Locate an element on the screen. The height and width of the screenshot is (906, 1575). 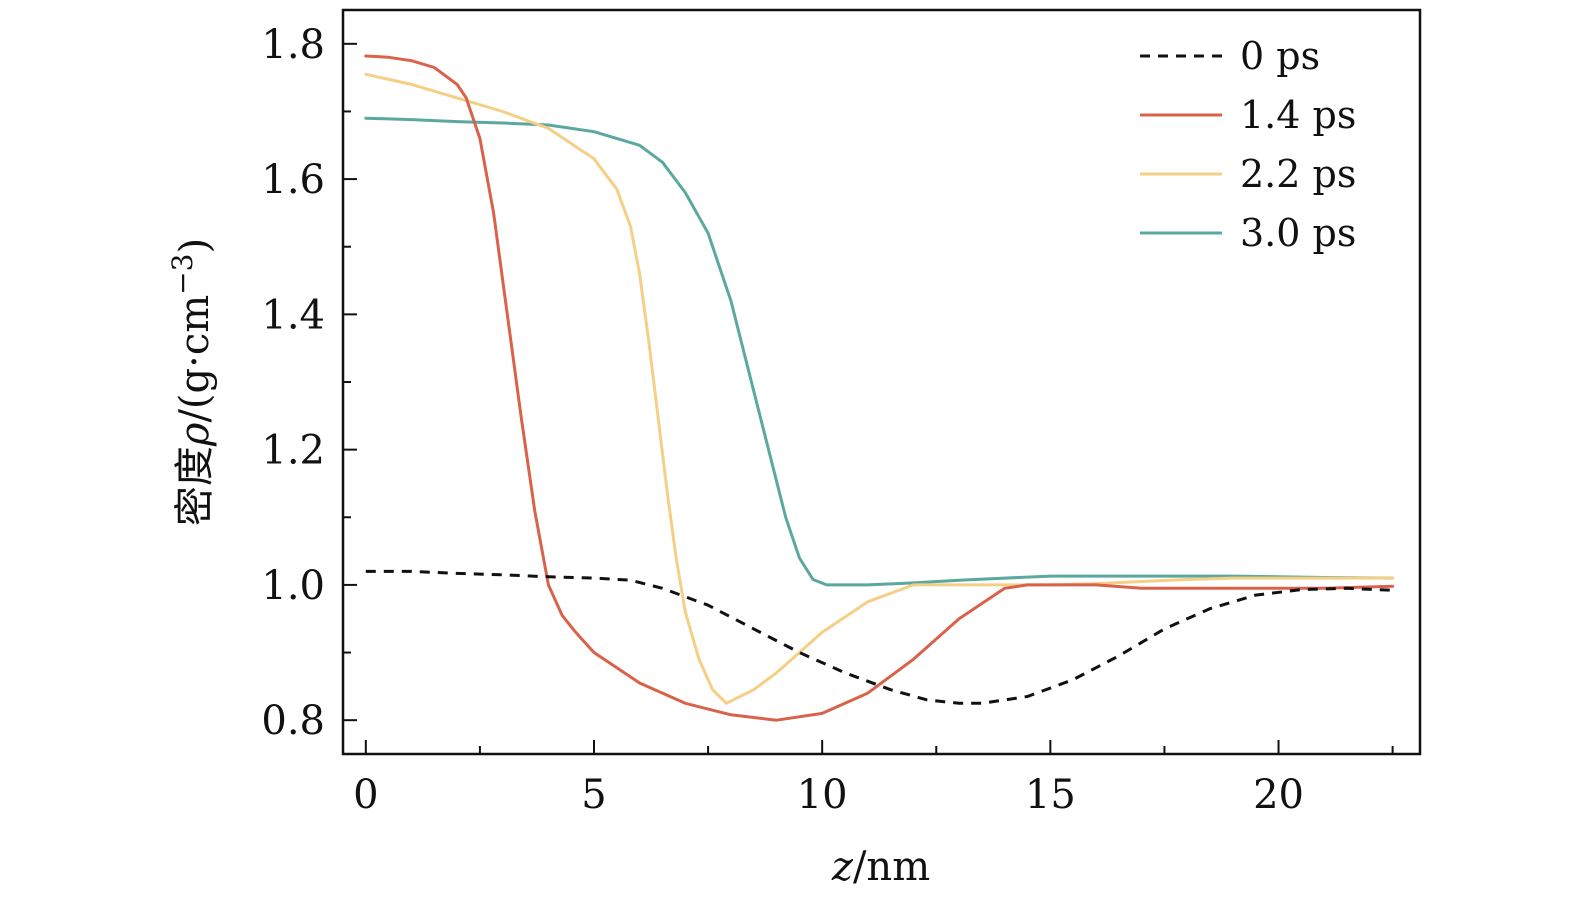
y-axis-title: 密度ρ/(g·cm−3) is located at coordinates (192, 382).